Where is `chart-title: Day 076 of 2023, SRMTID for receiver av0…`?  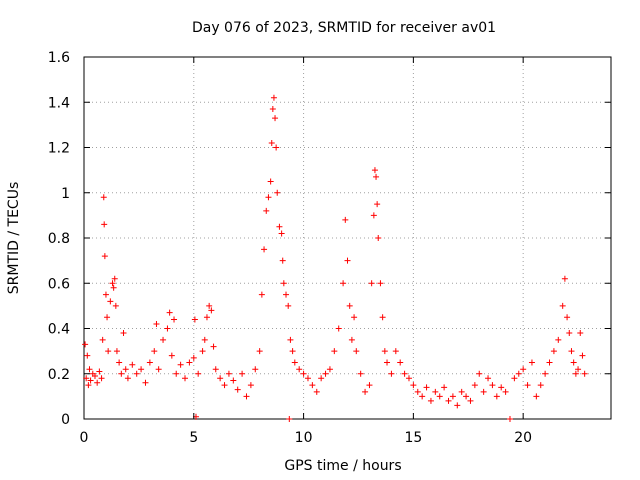 chart-title: Day 076 of 2023, SRMTID for receiver av0… is located at coordinates (344, 28).